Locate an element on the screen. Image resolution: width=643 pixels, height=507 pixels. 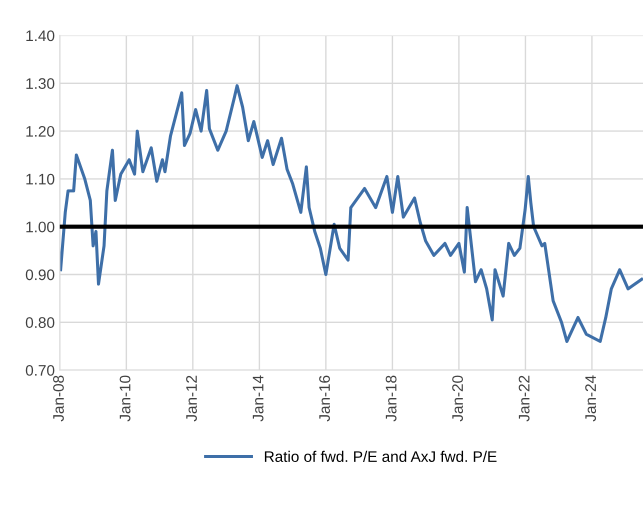
y-tick-label: 0.70 is located at coordinates (40, 370).